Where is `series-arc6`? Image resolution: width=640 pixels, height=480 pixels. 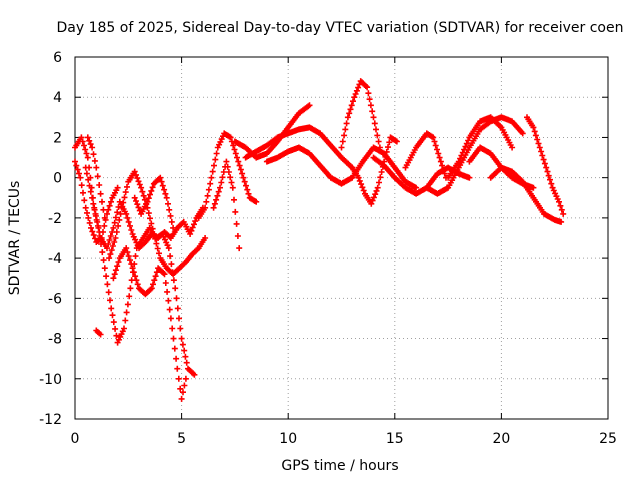
series-arc6 is located at coordinates (227, 175).